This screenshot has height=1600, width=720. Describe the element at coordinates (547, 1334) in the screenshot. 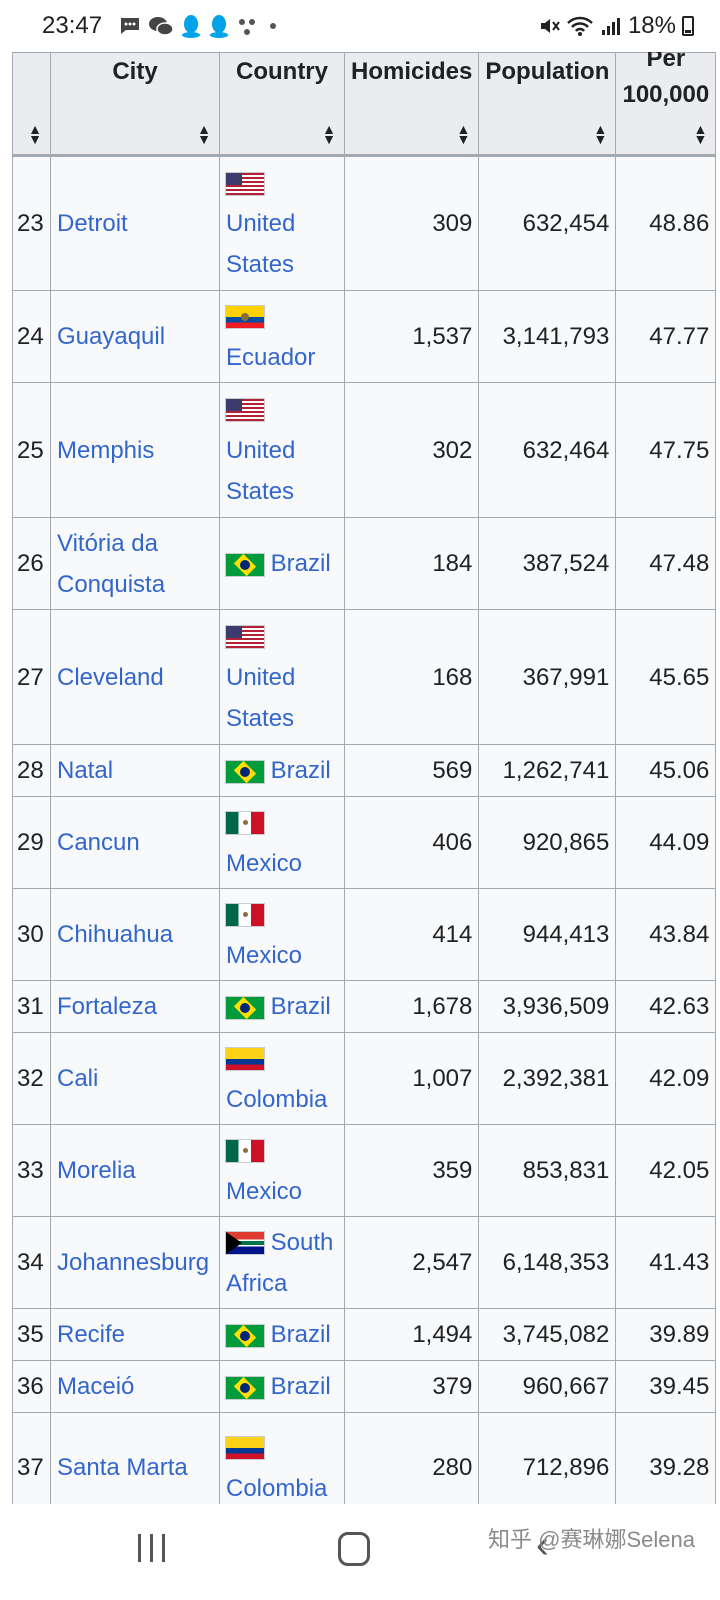

I see `population-cell: 3,745,082` at that location.